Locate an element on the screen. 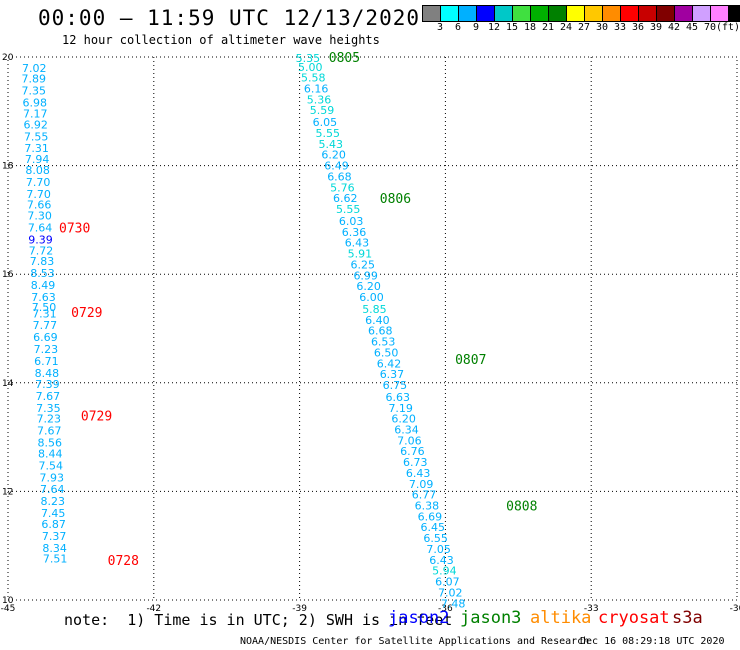 This screenshot has width=740, height=650. wave-height-value: 7.55 is located at coordinates (36, 136).